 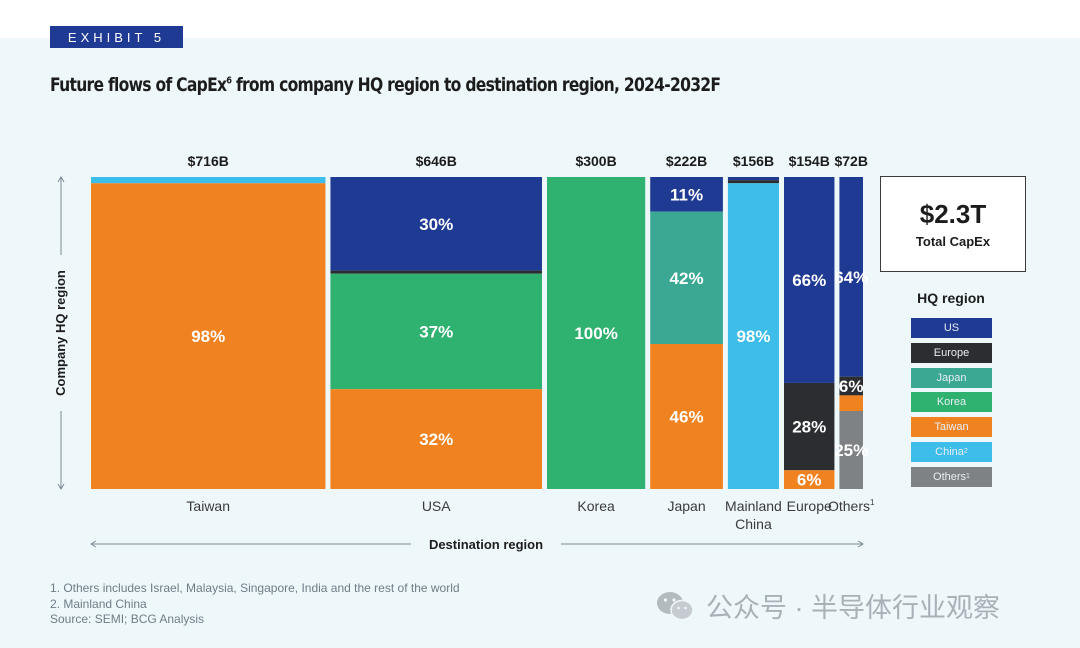 I want to click on segment-label: 100%, so click(x=595, y=333).